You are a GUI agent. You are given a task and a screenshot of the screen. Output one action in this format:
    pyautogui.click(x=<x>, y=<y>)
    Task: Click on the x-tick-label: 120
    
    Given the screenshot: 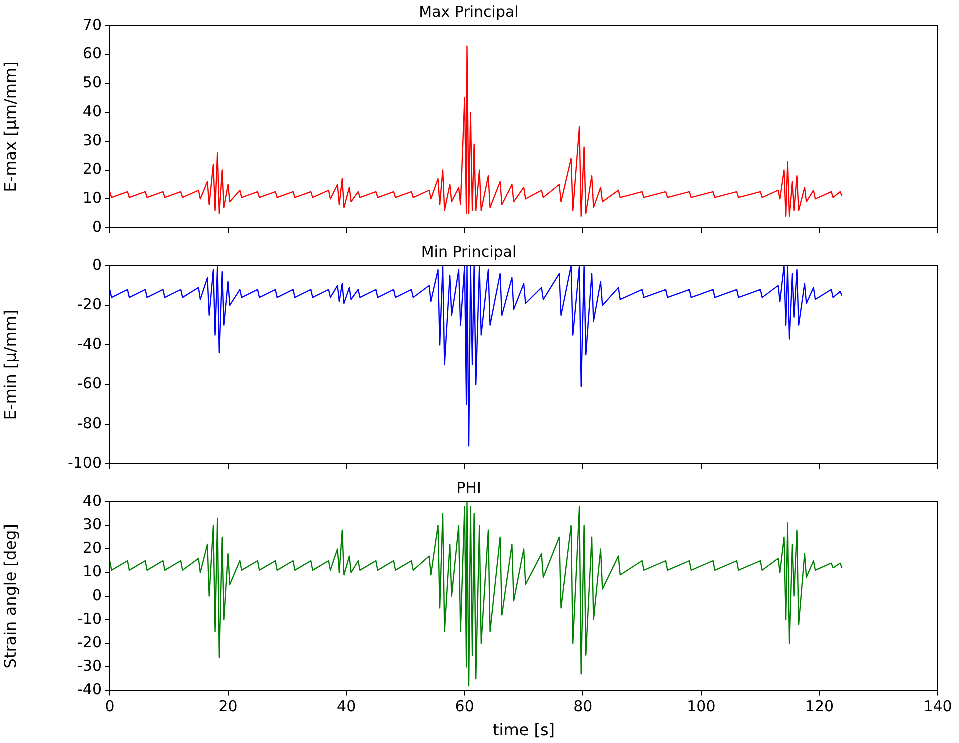 What is the action you would take?
    pyautogui.click(x=819, y=707)
    